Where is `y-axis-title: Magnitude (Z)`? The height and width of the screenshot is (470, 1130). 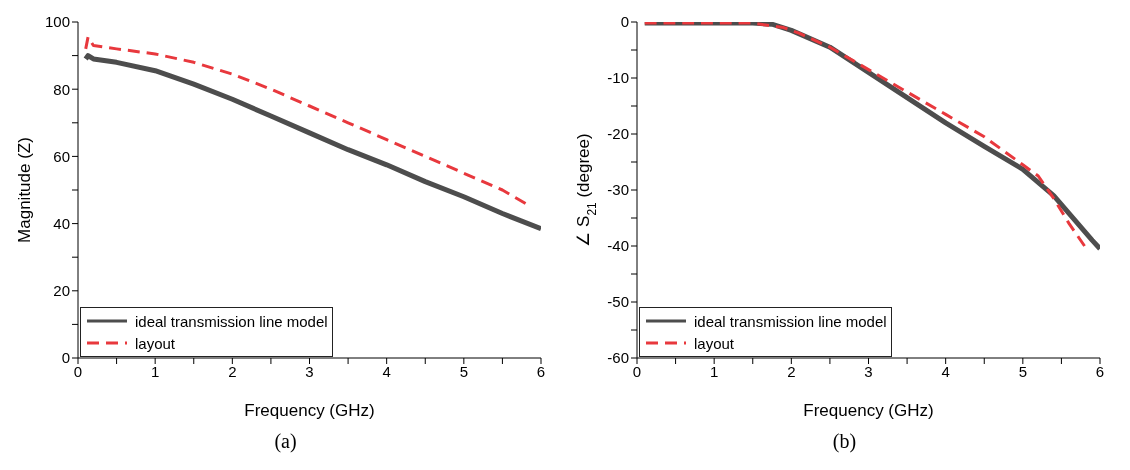 y-axis-title: Magnitude (Z) is located at coordinates (24, 190).